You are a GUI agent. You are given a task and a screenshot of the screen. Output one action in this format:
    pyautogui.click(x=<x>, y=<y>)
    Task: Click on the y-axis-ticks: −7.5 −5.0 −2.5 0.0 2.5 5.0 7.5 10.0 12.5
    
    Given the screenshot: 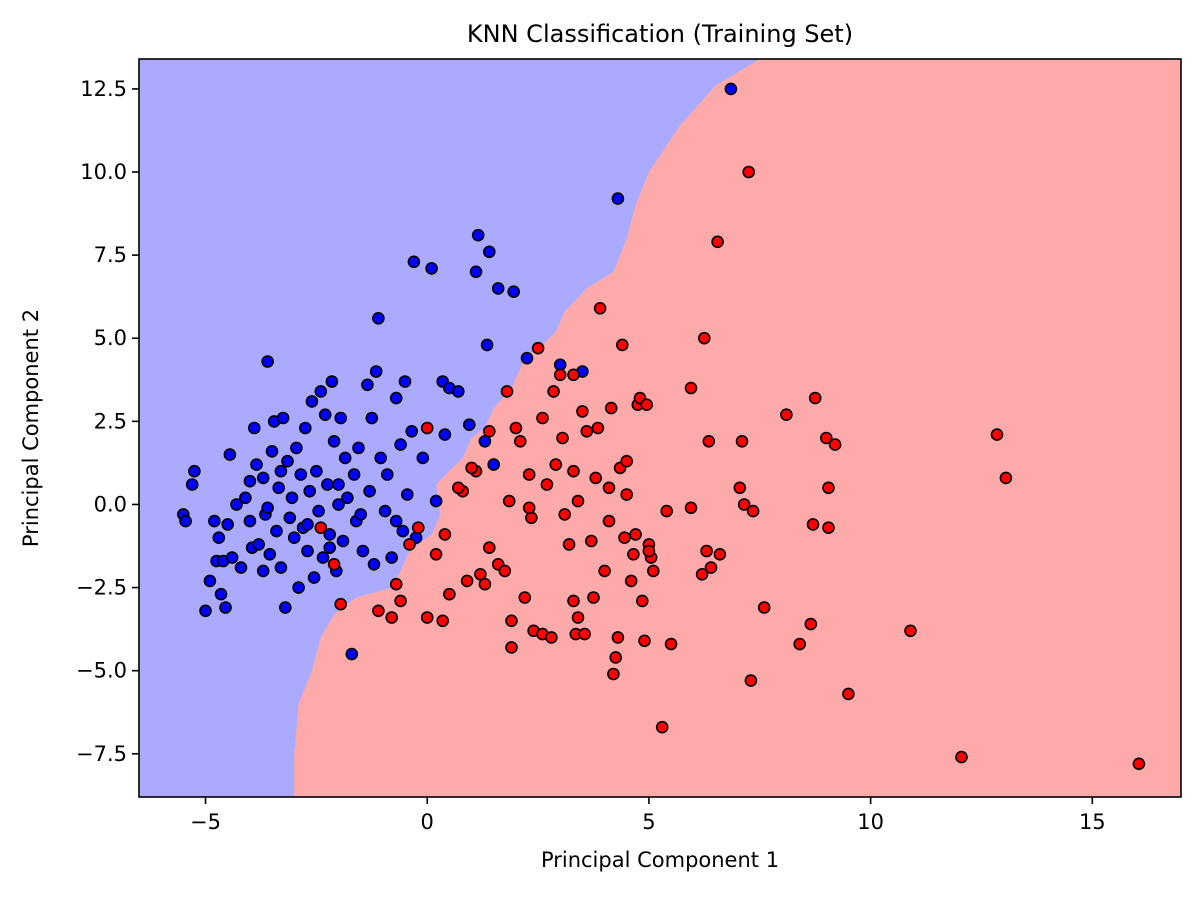 What is the action you would take?
    pyautogui.click(x=107, y=421)
    